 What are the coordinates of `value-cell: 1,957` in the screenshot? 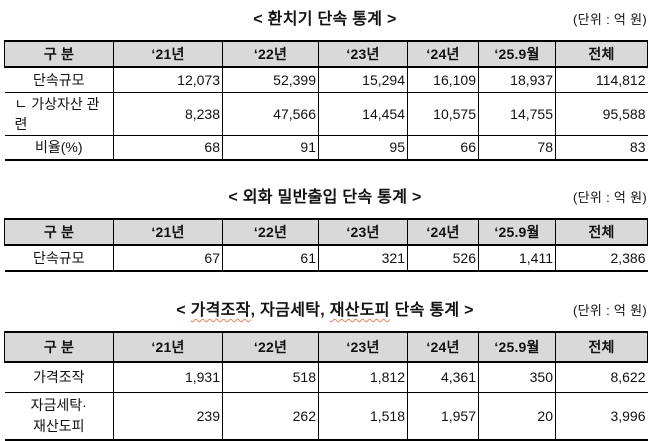 It's located at (443, 416).